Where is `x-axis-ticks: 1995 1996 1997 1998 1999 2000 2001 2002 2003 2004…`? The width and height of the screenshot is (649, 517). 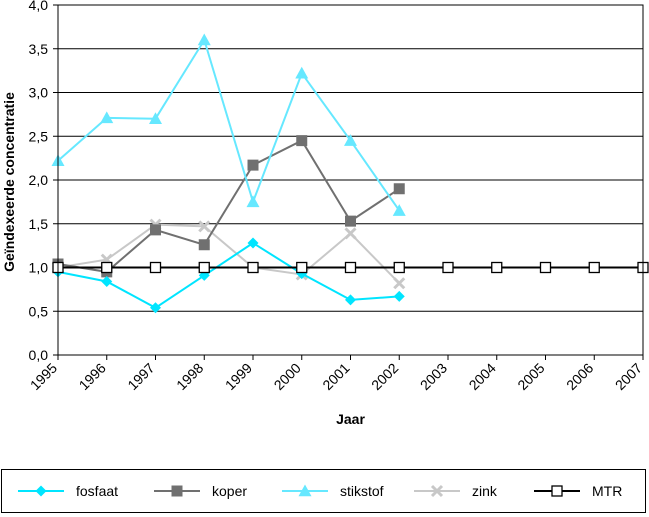
x-axis-ticks: 1995 1996 1997 1998 1999 2000 2001 2002 2003 2004… is located at coordinates (336, 374).